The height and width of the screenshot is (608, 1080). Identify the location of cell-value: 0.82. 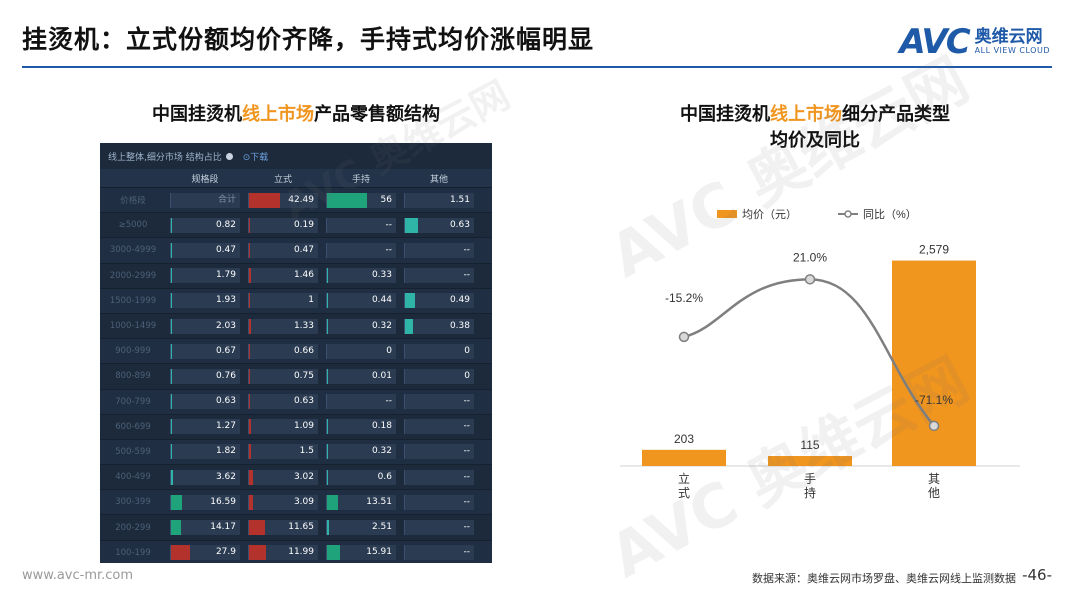
(225, 224).